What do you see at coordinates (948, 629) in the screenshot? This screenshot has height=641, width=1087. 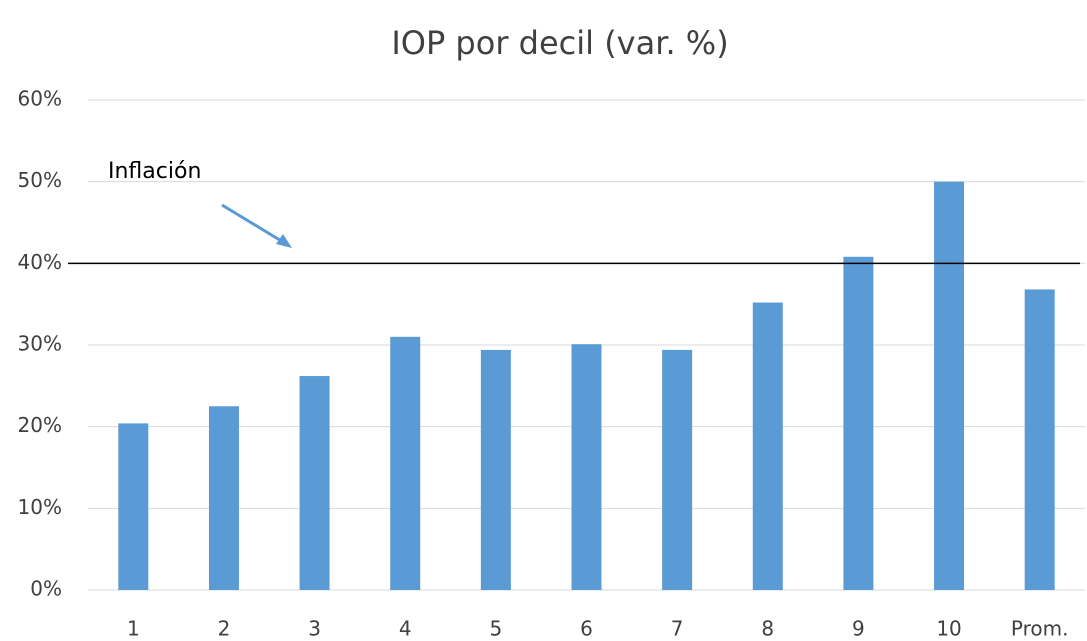 I see `x-tick-label: 10` at bounding box center [948, 629].